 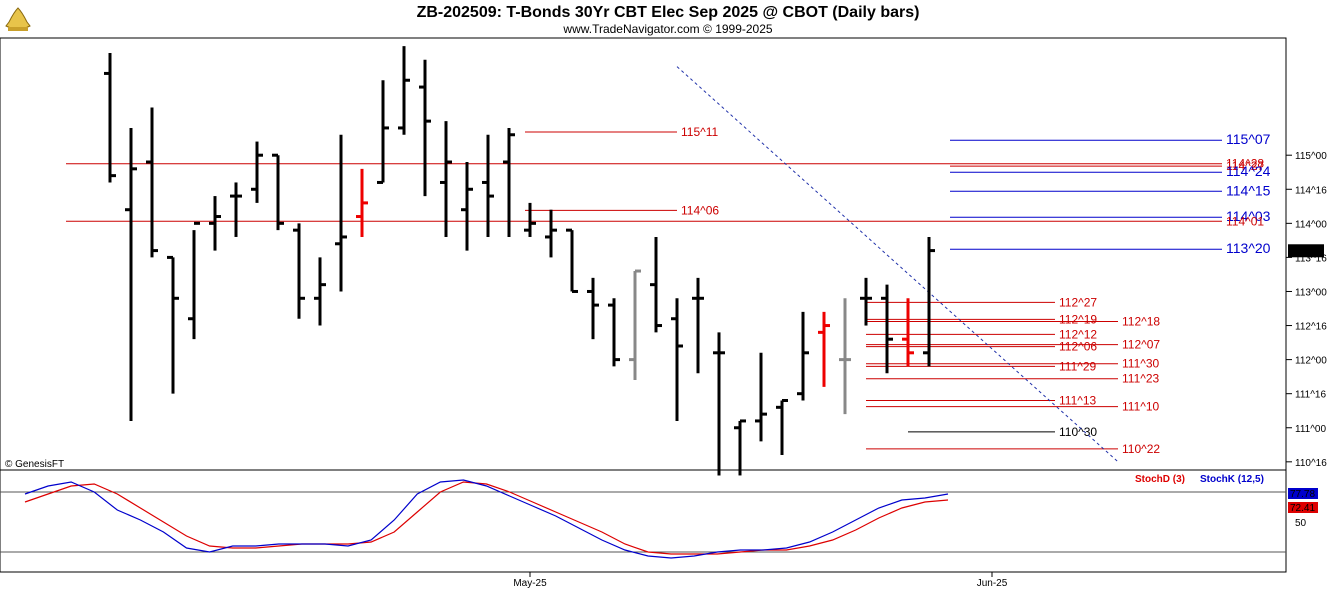 I want to click on stoch-k-value-box, so click(x=1303, y=493).